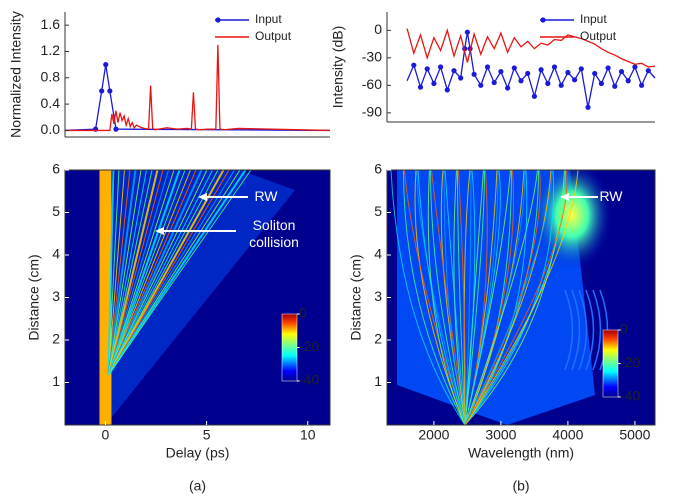 The height and width of the screenshot is (498, 685). Describe the element at coordinates (338, 67) in the screenshot. I see `y-axis-label: Intensity (dB)` at that location.